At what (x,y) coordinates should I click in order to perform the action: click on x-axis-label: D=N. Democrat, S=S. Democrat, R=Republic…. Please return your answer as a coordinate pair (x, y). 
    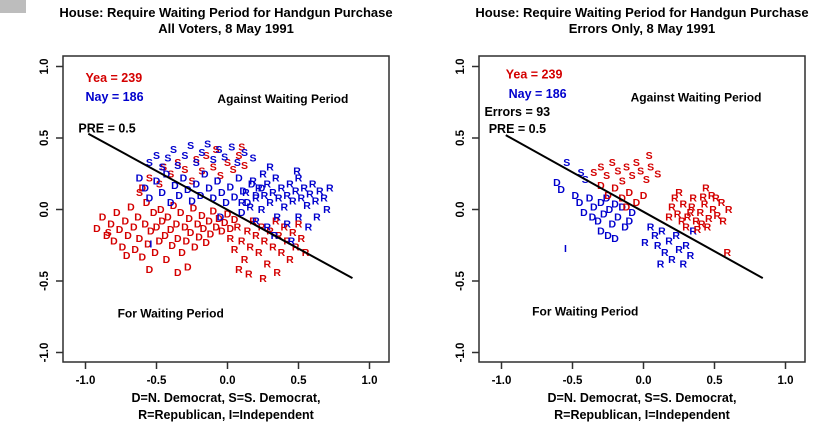
    Looking at the image, I should click on (642, 407).